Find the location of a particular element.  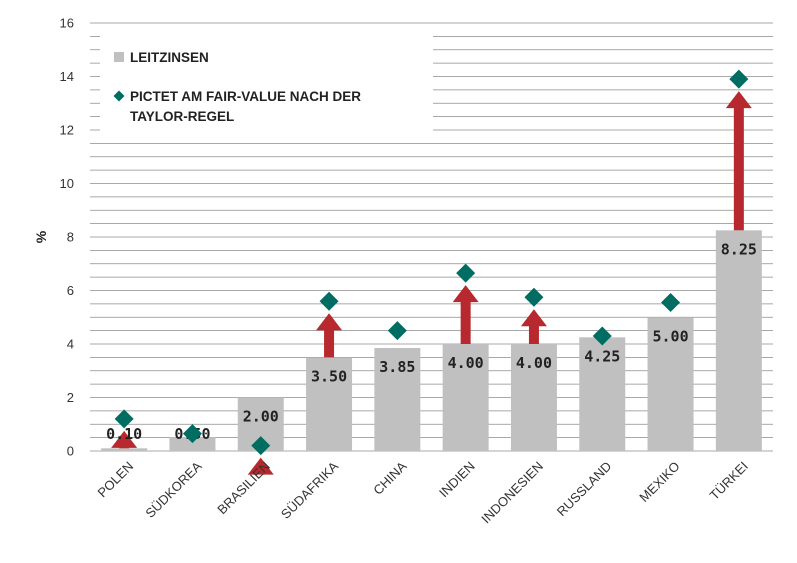

x-category-label: INDONESIEN is located at coordinates (512, 493).